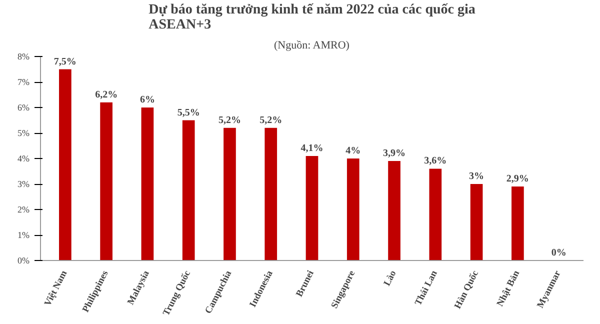  I want to click on y-tick-label: 3%, so click(24, 184).